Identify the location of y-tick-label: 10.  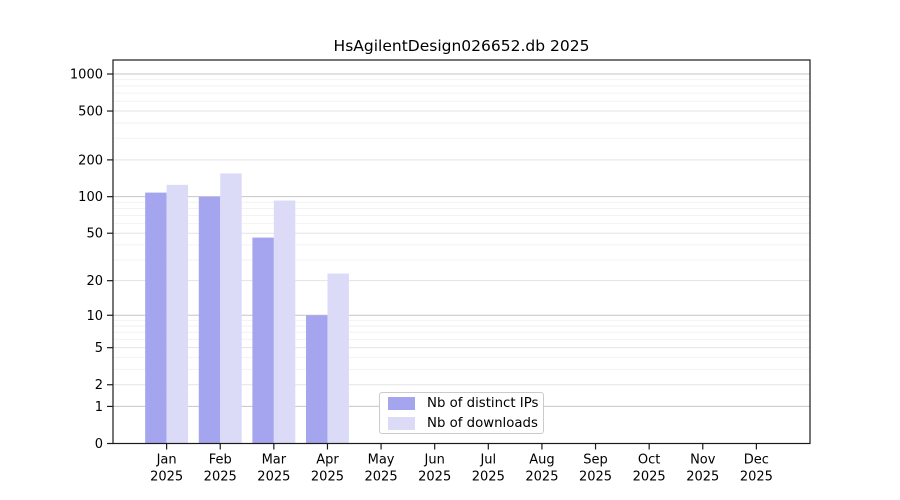
(94, 316).